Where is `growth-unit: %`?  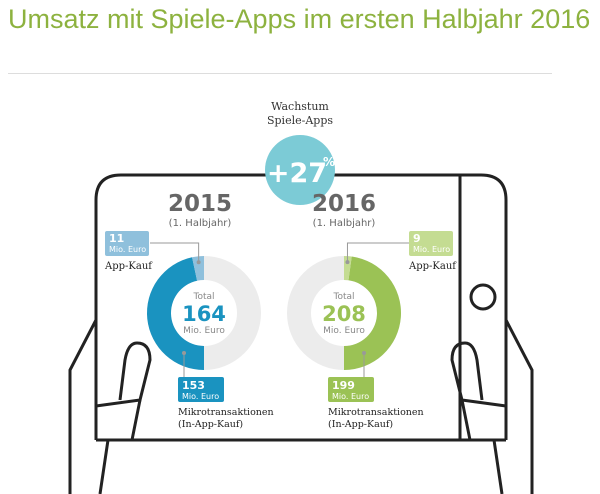
growth-unit: % is located at coordinates (329, 162).